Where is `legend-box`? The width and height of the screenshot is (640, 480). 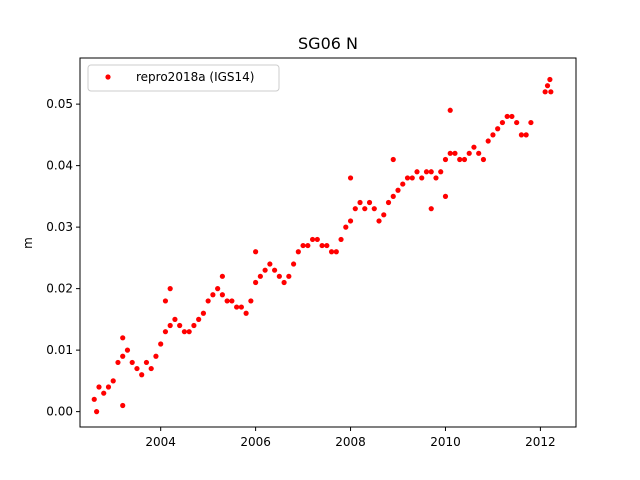
legend-box is located at coordinates (183, 78).